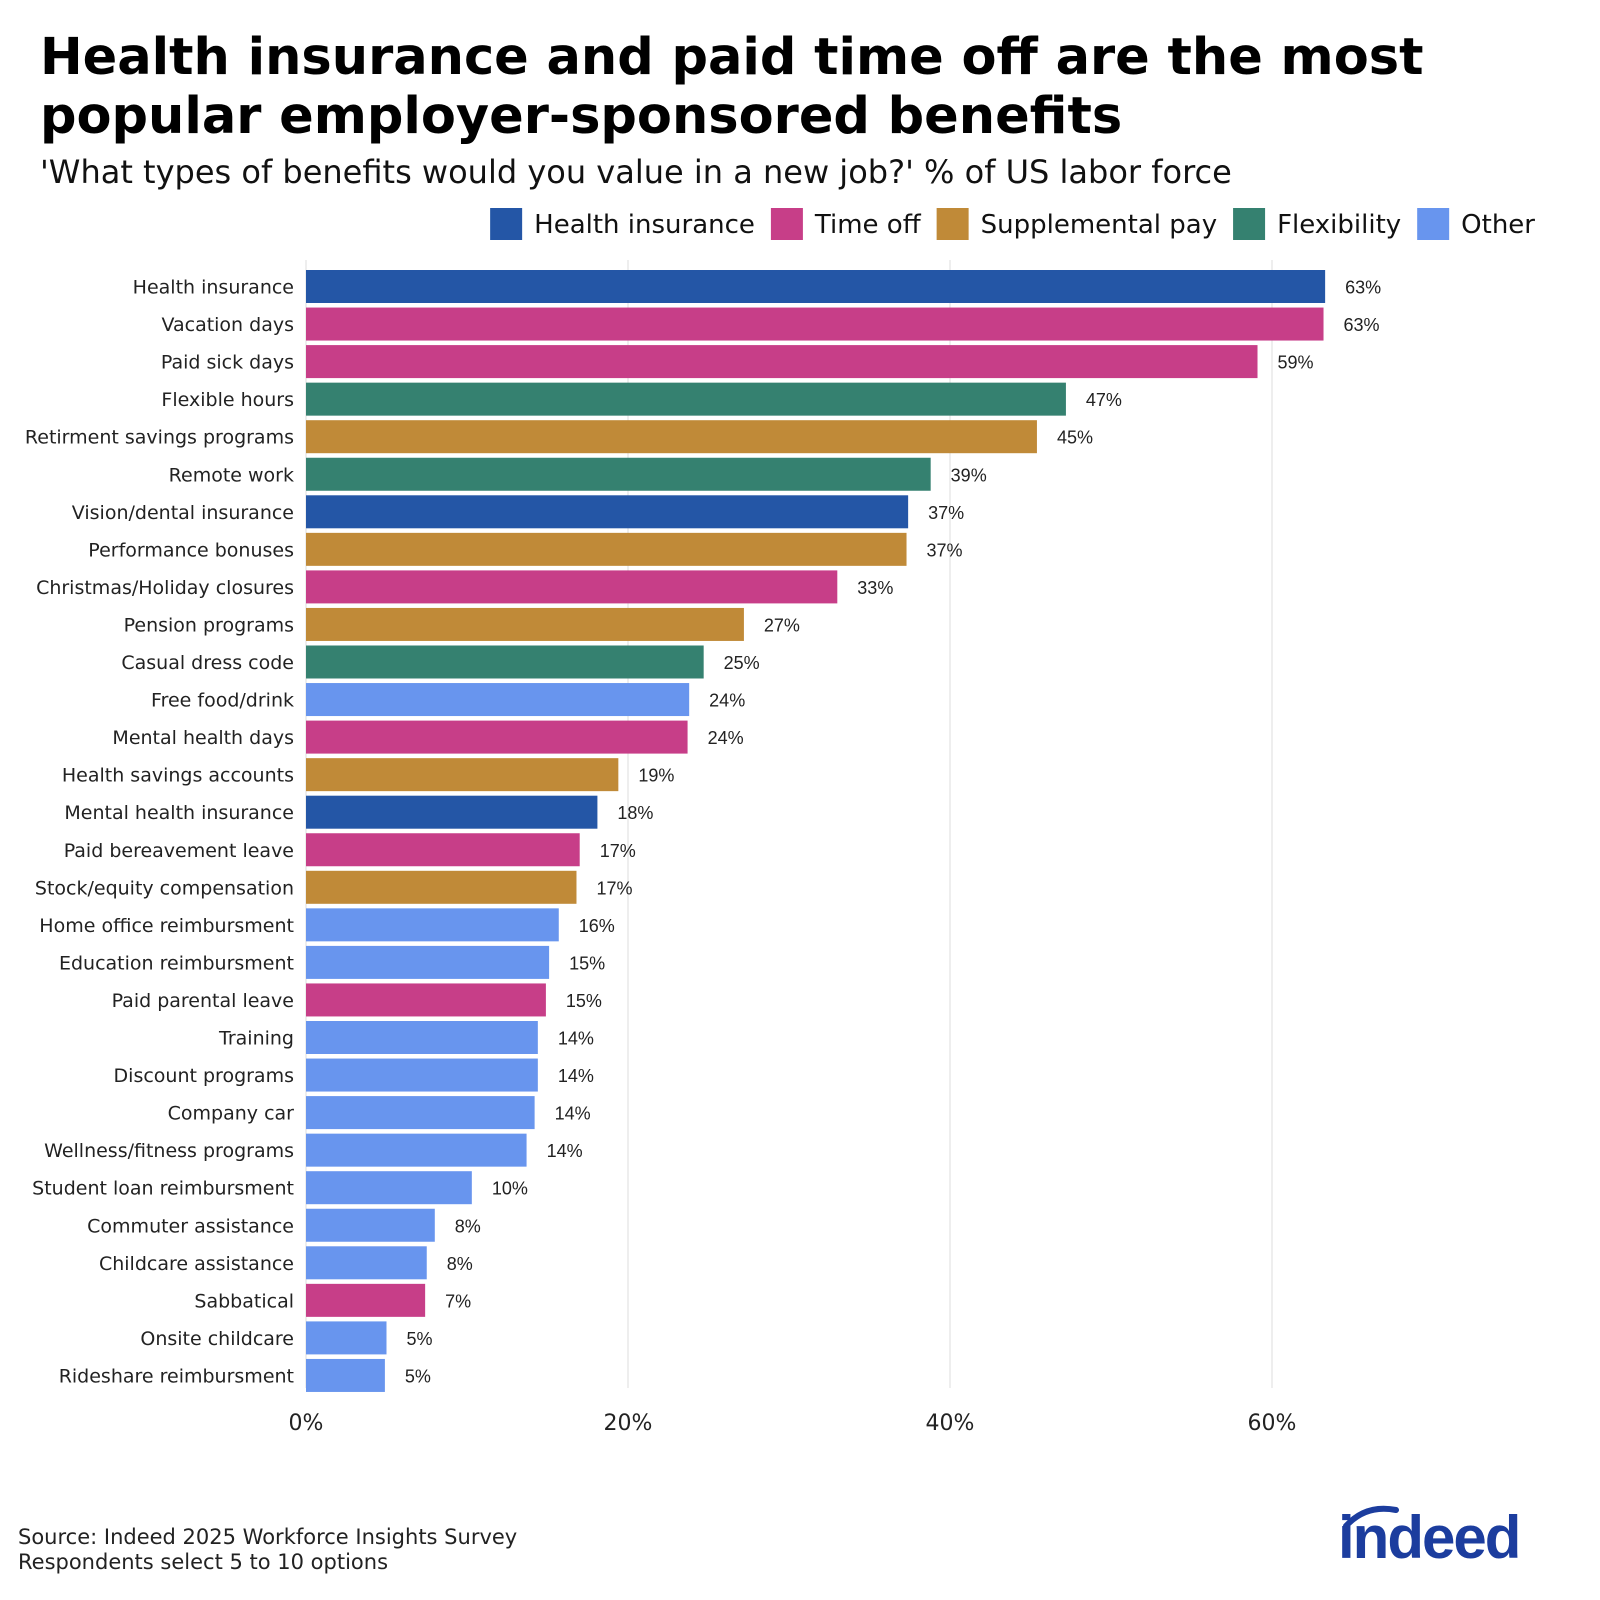  What do you see at coordinates (183, 513) in the screenshot?
I see `category-label: Vision/dental insurance` at bounding box center [183, 513].